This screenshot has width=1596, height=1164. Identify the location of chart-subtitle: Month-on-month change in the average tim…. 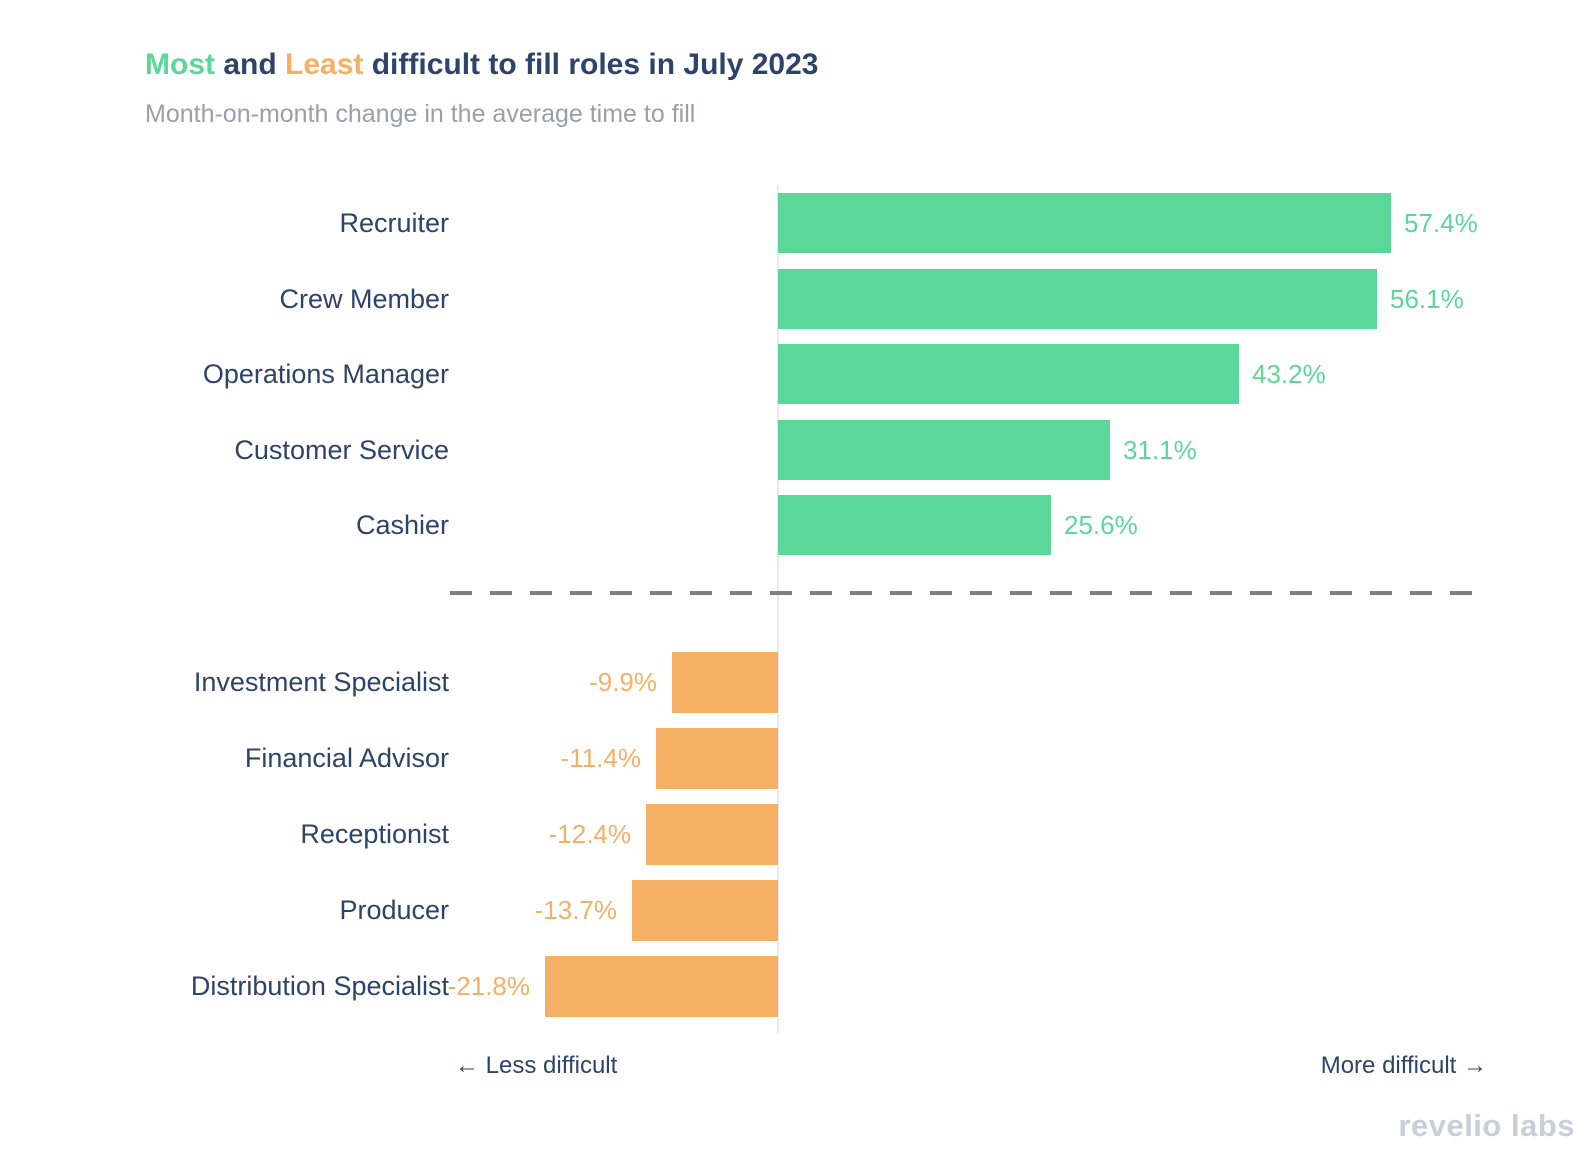
(420, 114).